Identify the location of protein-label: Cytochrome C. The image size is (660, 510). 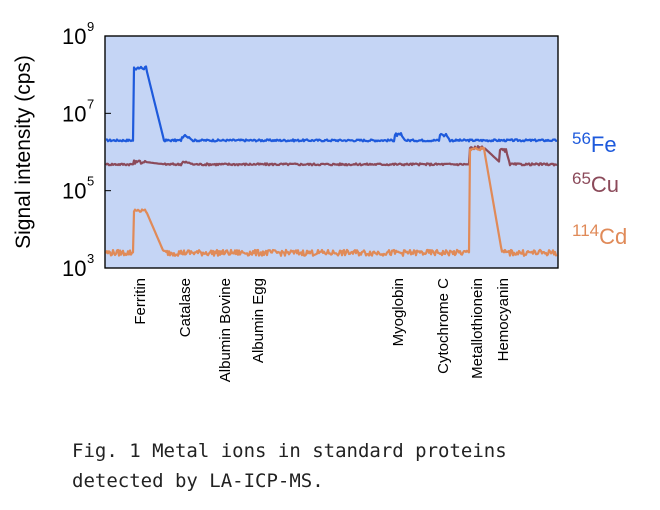
(443, 326).